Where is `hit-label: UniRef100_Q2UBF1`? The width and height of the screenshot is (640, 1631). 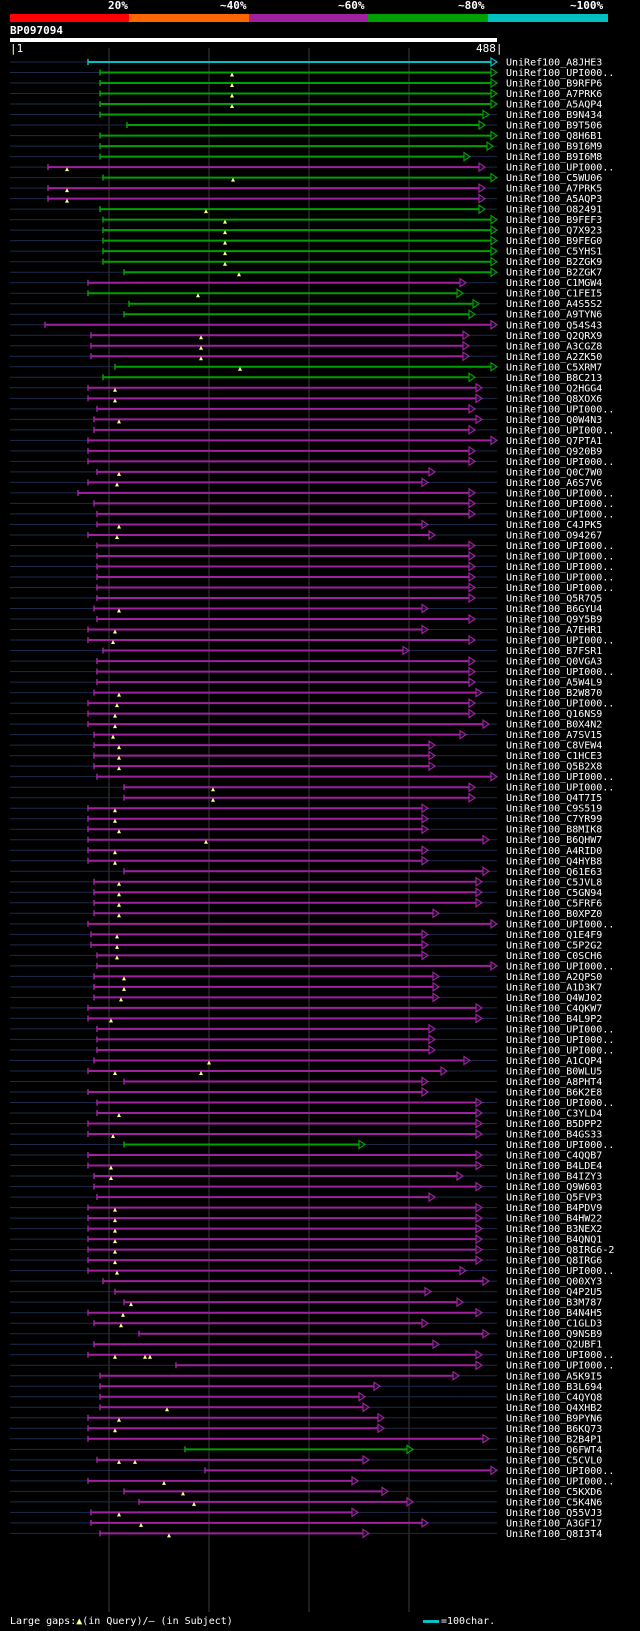 hit-label: UniRef100_Q2UBF1 is located at coordinates (554, 1345).